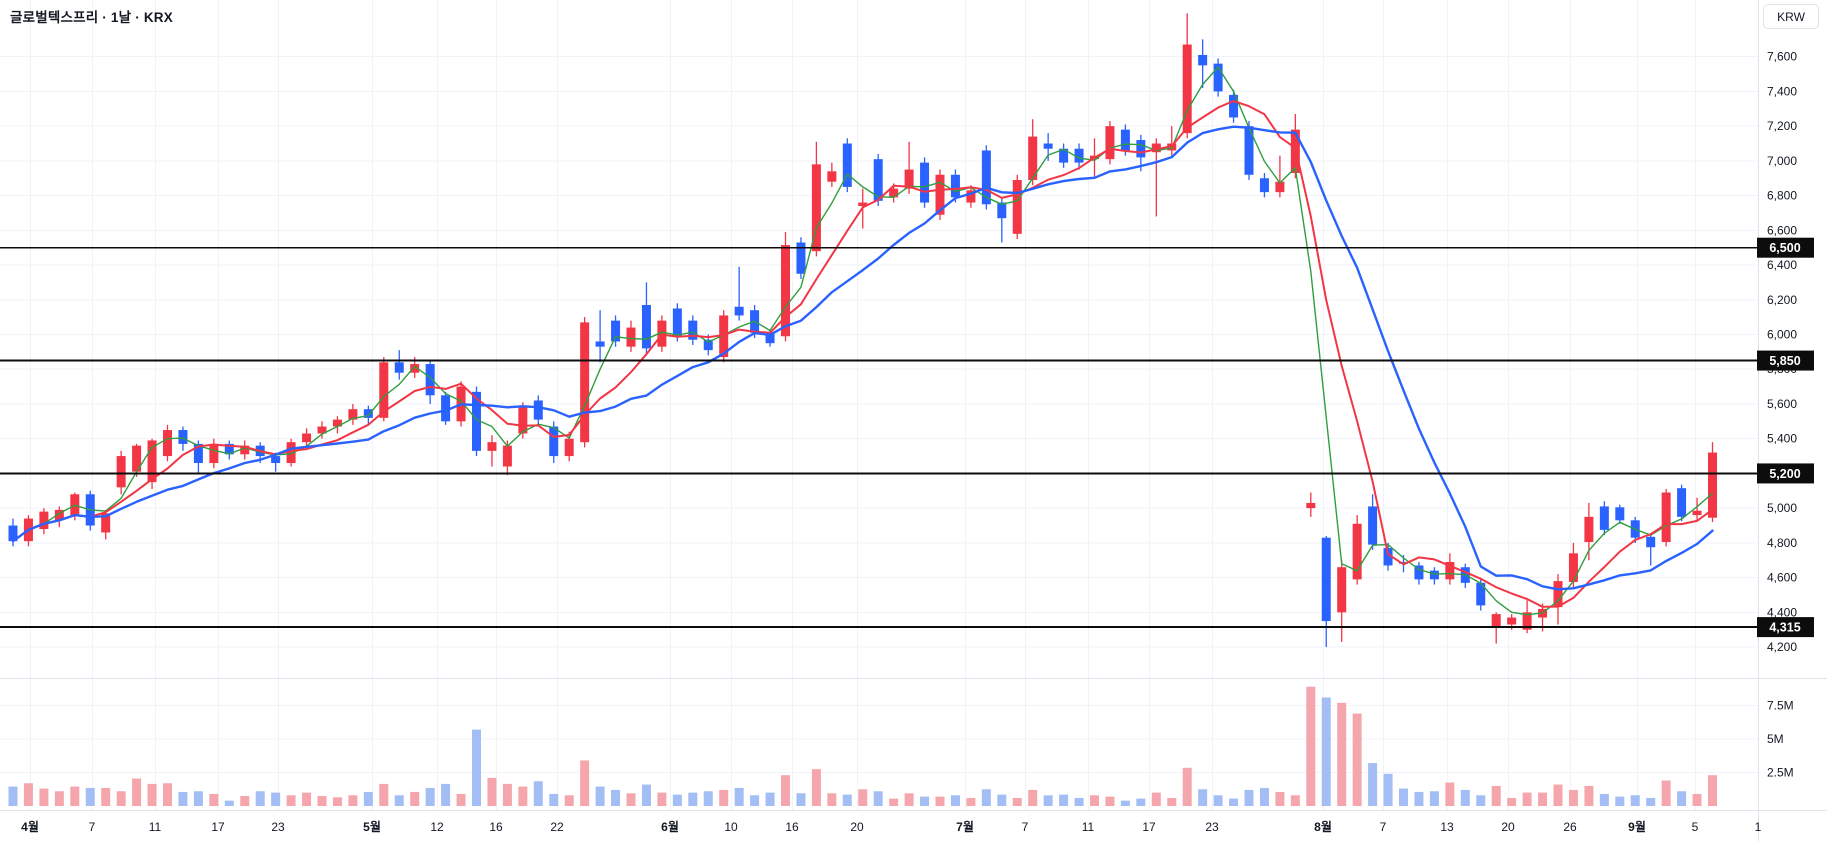 Image resolution: width=1827 pixels, height=841 pixels. What do you see at coordinates (1784, 248) in the screenshot?
I see `level-badge-label: 6,500` at bounding box center [1784, 248].